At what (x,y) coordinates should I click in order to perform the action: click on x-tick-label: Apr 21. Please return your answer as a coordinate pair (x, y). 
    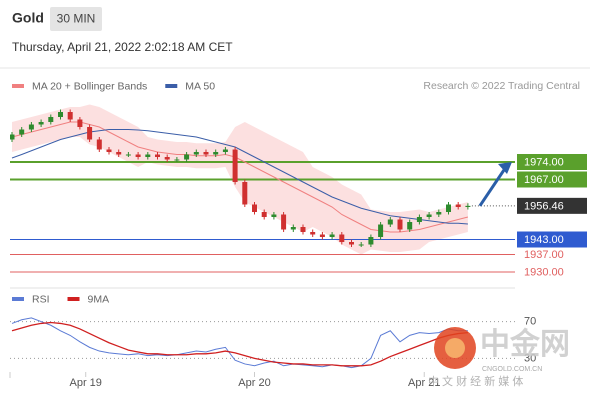
    Looking at the image, I should click on (424, 383).